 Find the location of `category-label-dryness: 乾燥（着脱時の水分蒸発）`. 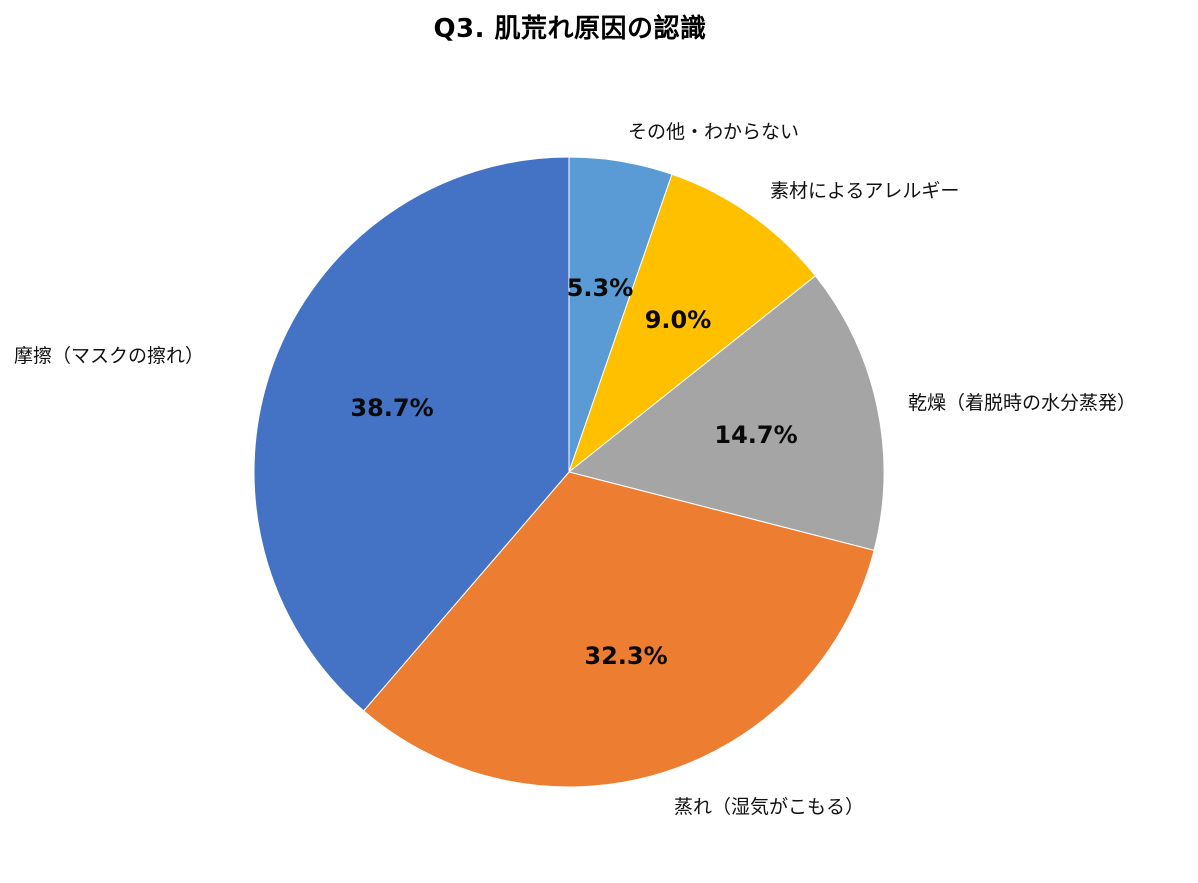

category-label-dryness: 乾燥（着脱時の水分蒸発） is located at coordinates (1022, 403).